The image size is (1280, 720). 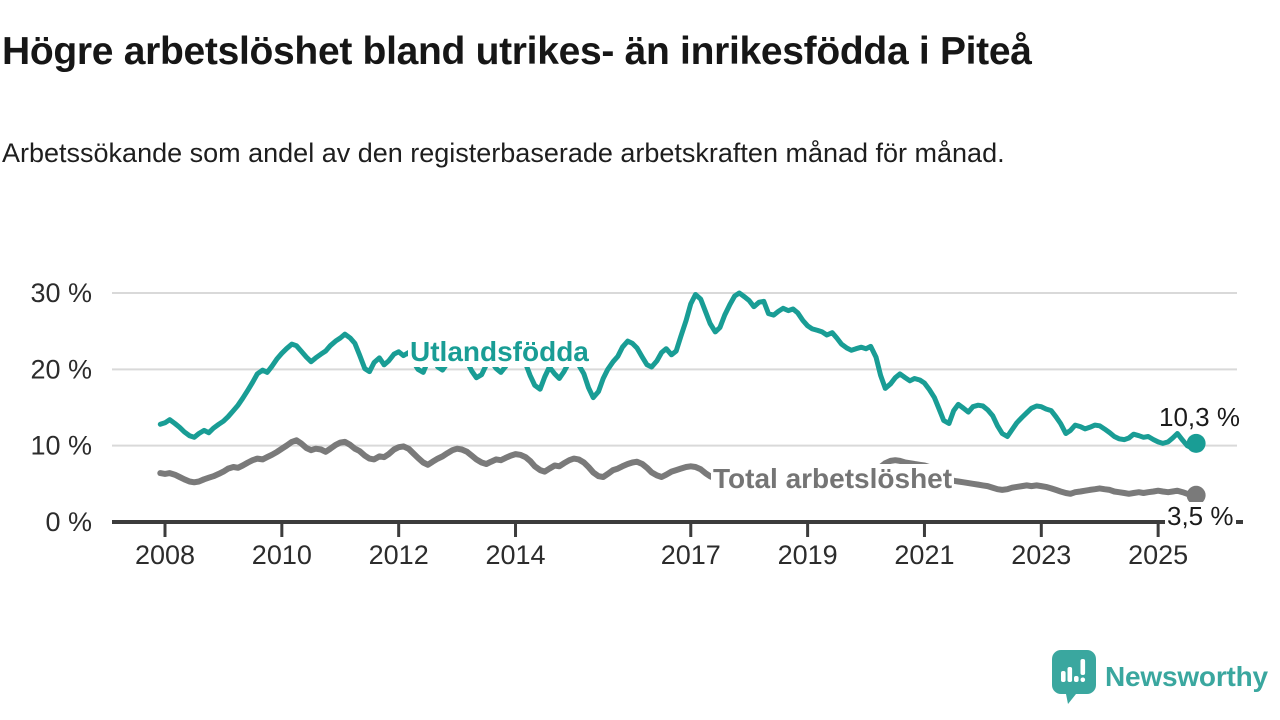 I want to click on x-tick-label: 2021, so click(x=924, y=555).